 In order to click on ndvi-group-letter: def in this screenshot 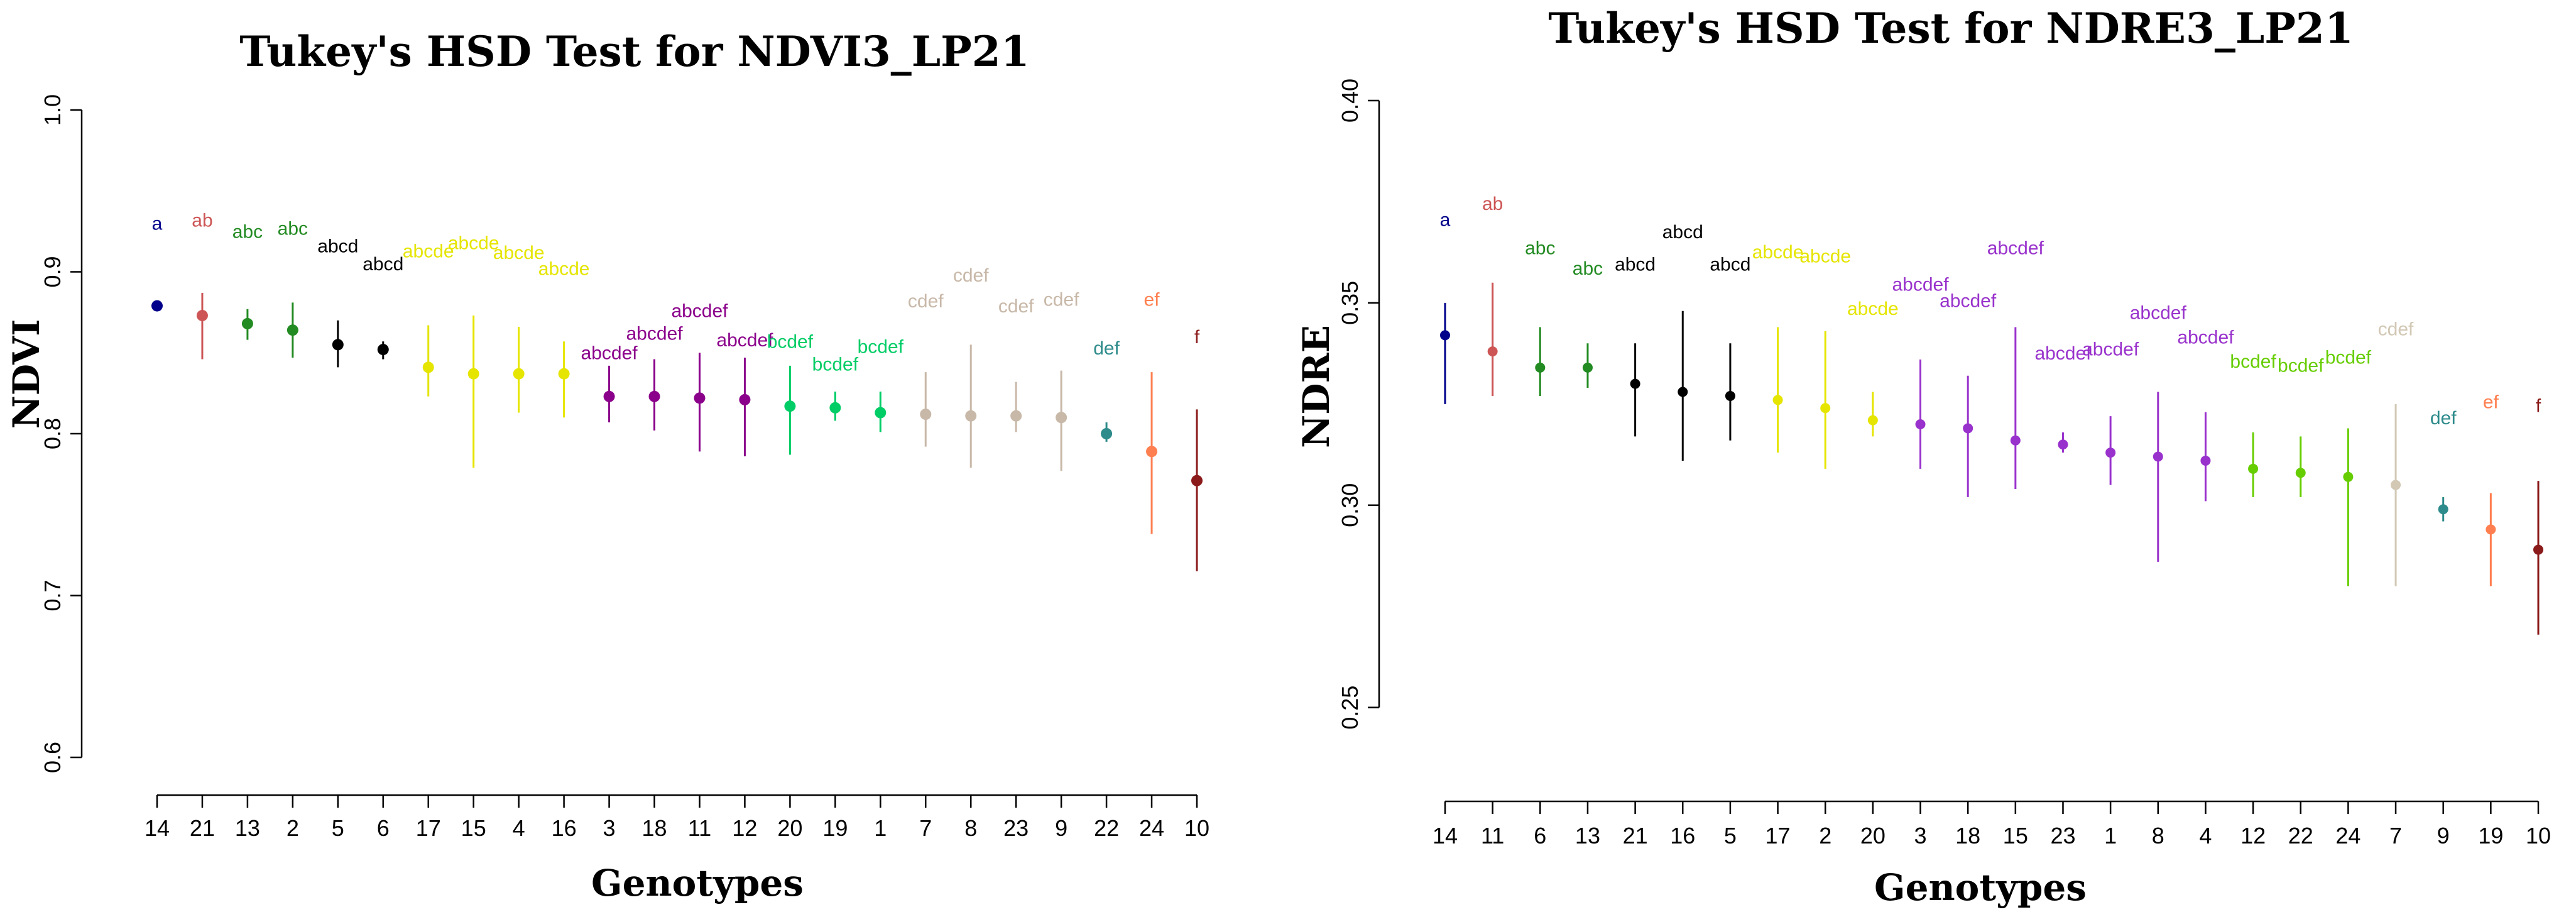, I will do `click(1106, 348)`.